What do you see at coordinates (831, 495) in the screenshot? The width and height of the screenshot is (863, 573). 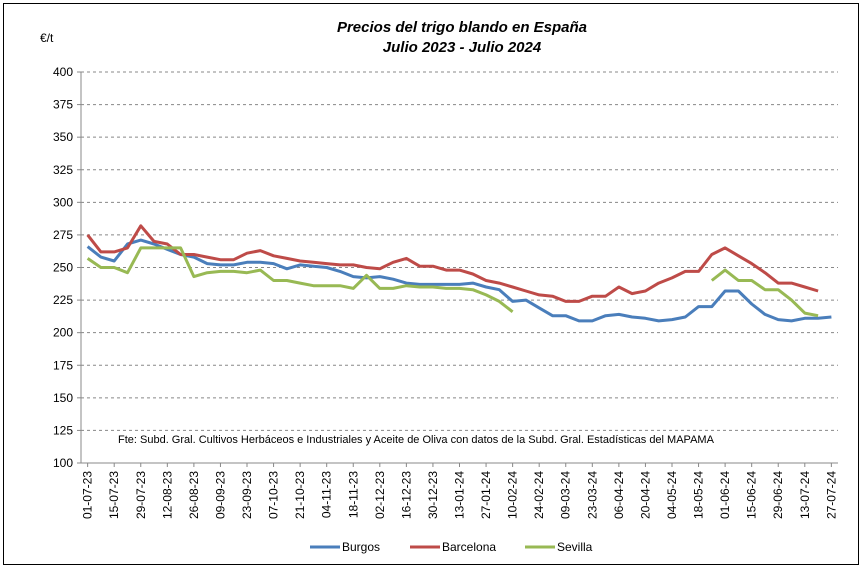 I see `x-tick-label: 27-07-24` at bounding box center [831, 495].